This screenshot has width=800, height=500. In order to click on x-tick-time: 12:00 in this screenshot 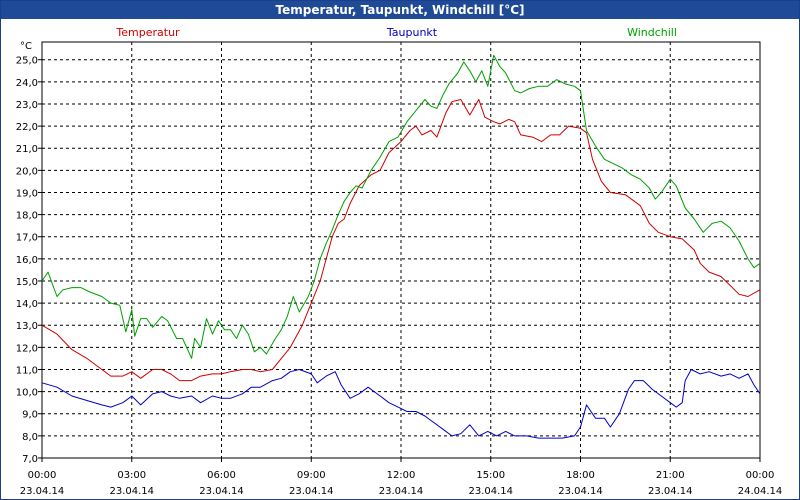, I will do `click(401, 475)`.